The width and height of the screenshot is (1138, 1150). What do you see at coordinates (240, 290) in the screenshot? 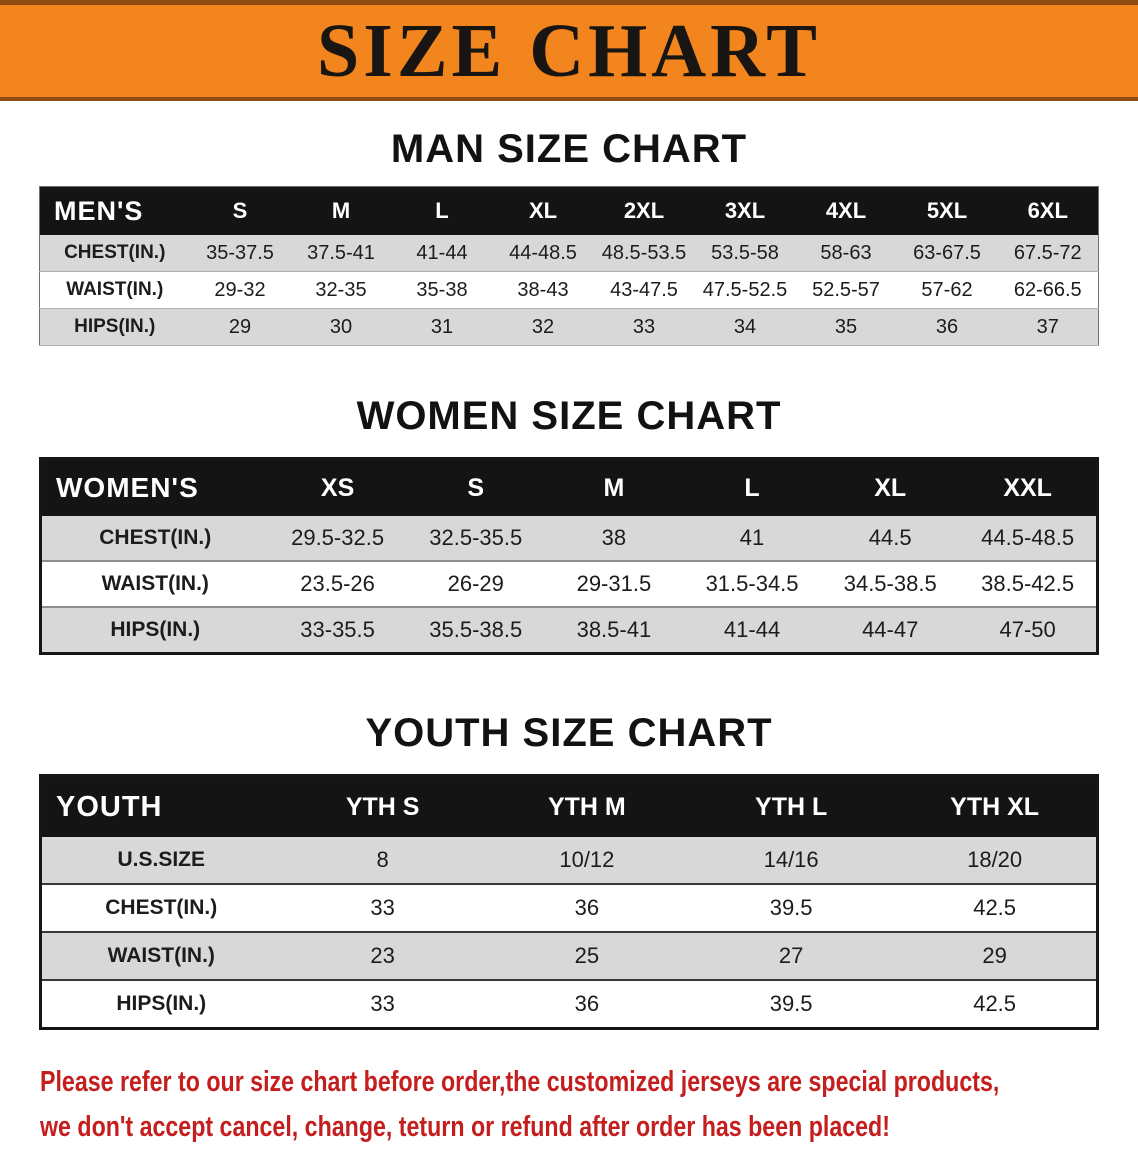
I see `size-cell: 29-32` at bounding box center [240, 290].